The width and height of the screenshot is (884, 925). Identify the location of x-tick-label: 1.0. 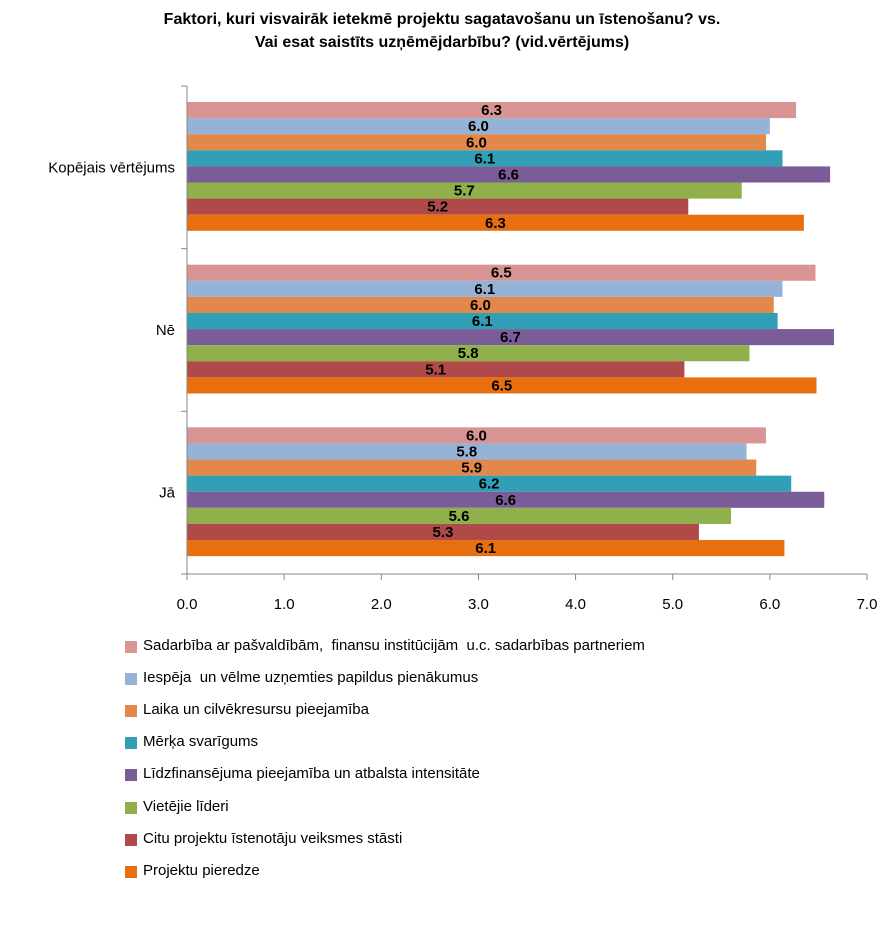
(284, 604).